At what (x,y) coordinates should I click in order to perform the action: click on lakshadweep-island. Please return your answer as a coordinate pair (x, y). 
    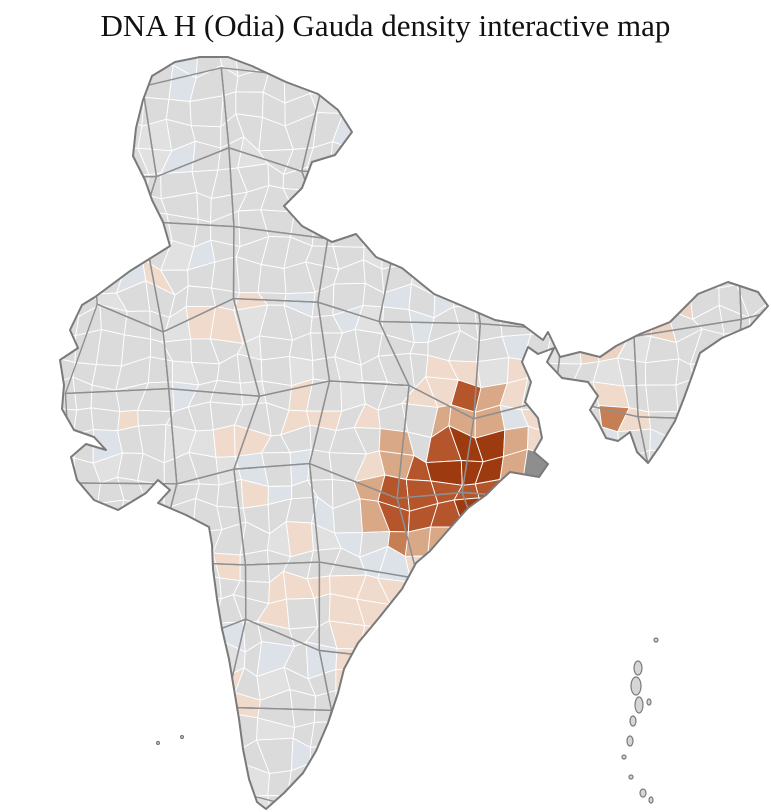
    Looking at the image, I should click on (158, 743).